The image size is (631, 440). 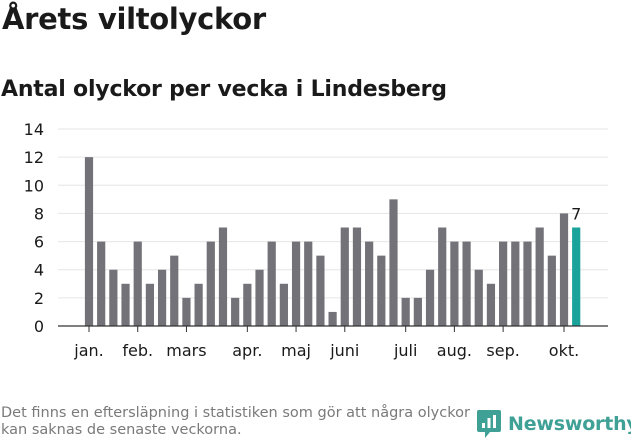 What do you see at coordinates (134, 19) in the screenshot?
I see `chart-title: Årets viltolyckor` at bounding box center [134, 19].